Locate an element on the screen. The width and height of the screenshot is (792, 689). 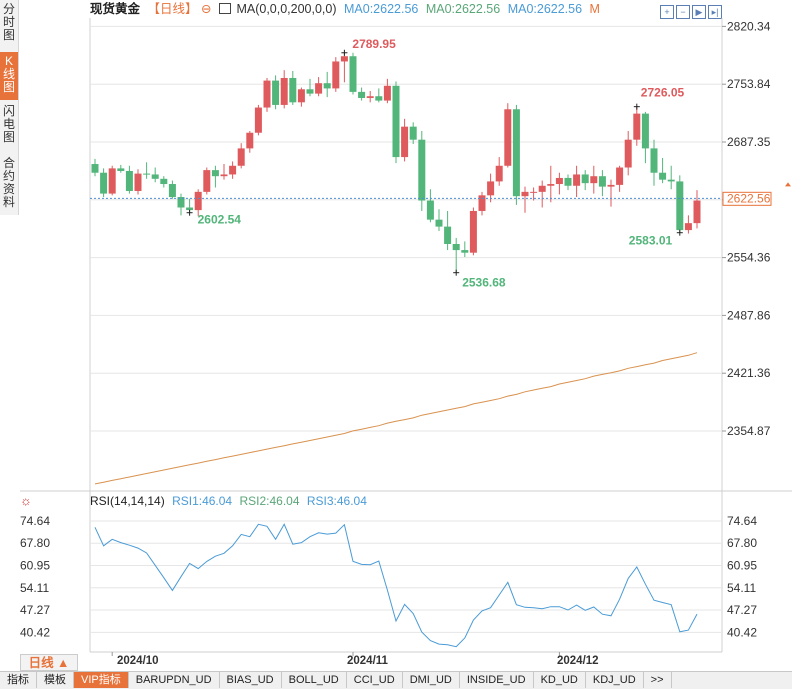
bottom-tab-11: >> is located at coordinates (658, 680).